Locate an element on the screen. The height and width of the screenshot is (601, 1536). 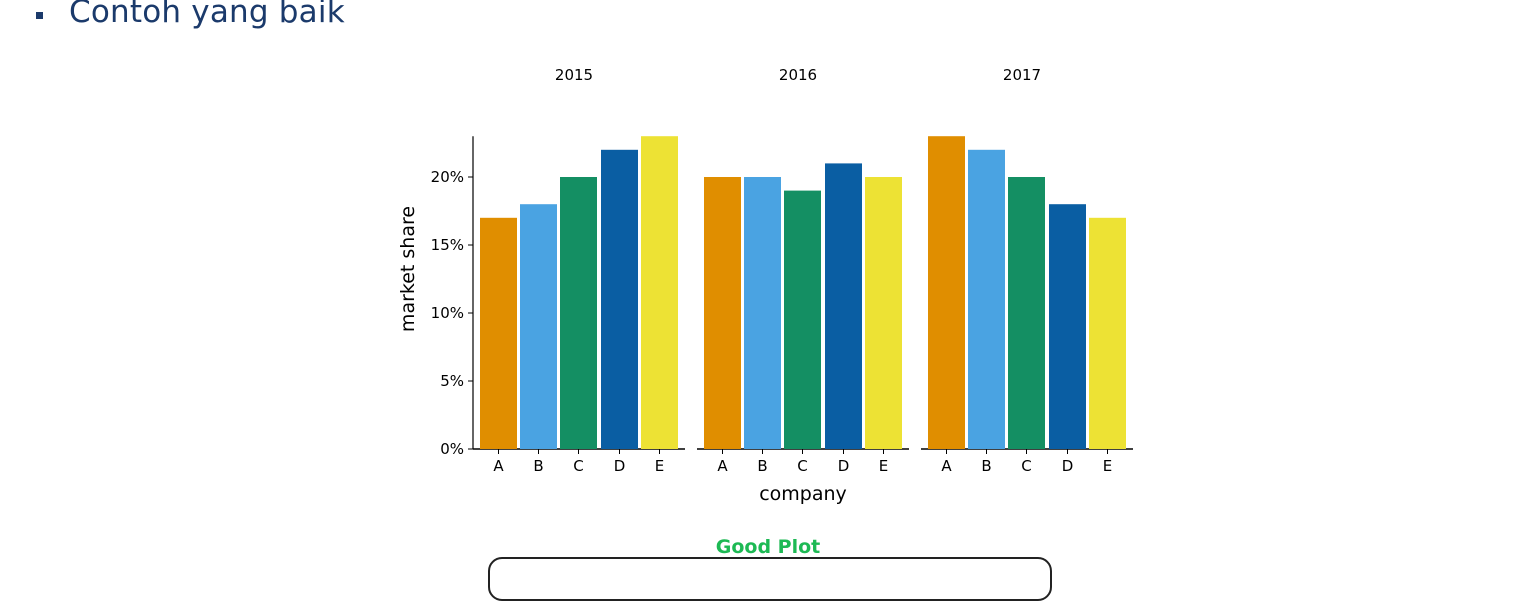
bar-2017-B is located at coordinates (986, 299).